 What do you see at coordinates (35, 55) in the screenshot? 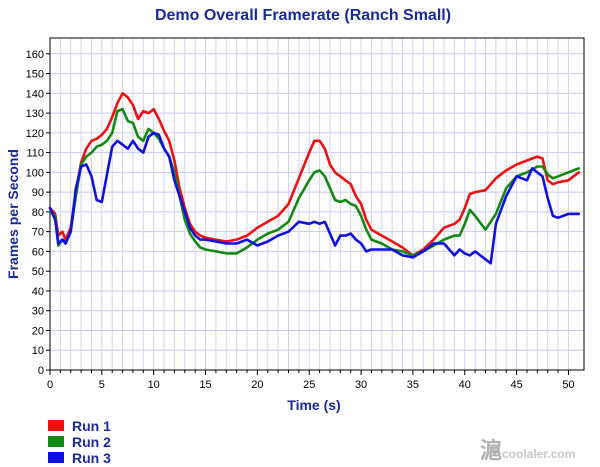
I see `y-tick-label: 160` at bounding box center [35, 55].